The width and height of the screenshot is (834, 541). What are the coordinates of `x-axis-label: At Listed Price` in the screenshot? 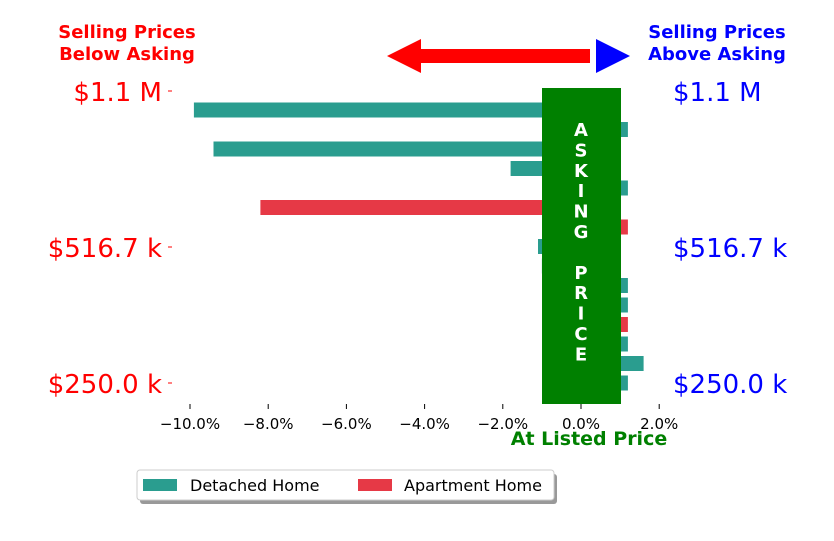 It's located at (589, 439).